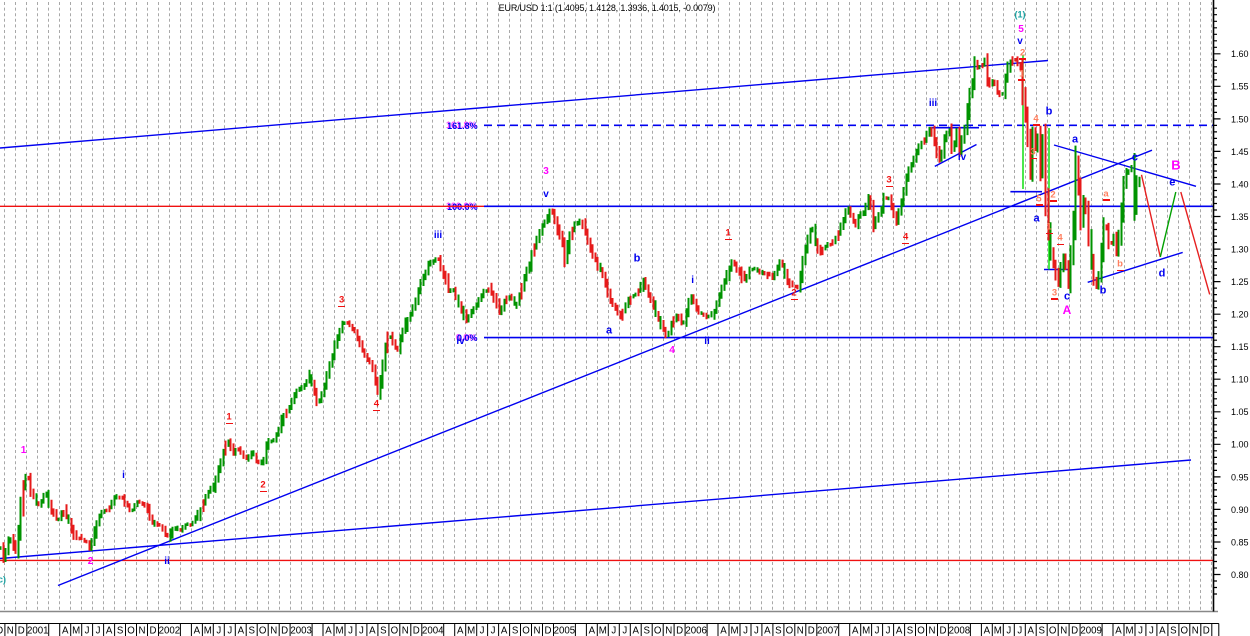  What do you see at coordinates (1240, 282) in the screenshot?
I see `svg-text: 1.25` at bounding box center [1240, 282].